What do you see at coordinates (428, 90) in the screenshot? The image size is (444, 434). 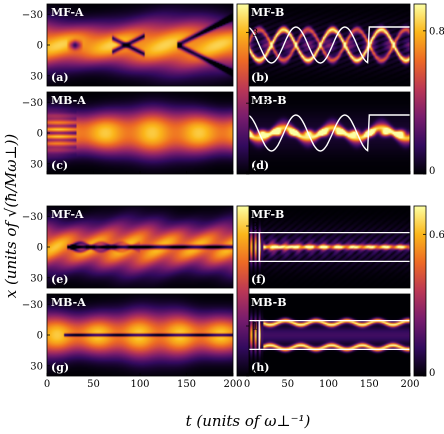 I see `colorbar-B-1: 0.80` at bounding box center [428, 90].